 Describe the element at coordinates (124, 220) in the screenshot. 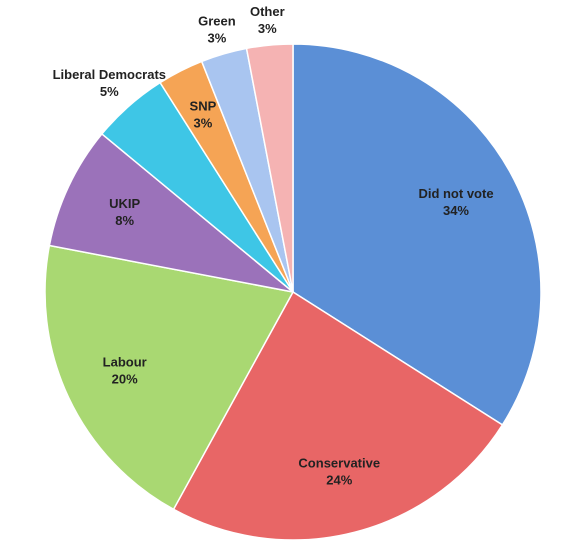

I see `value-label: 8%` at that location.